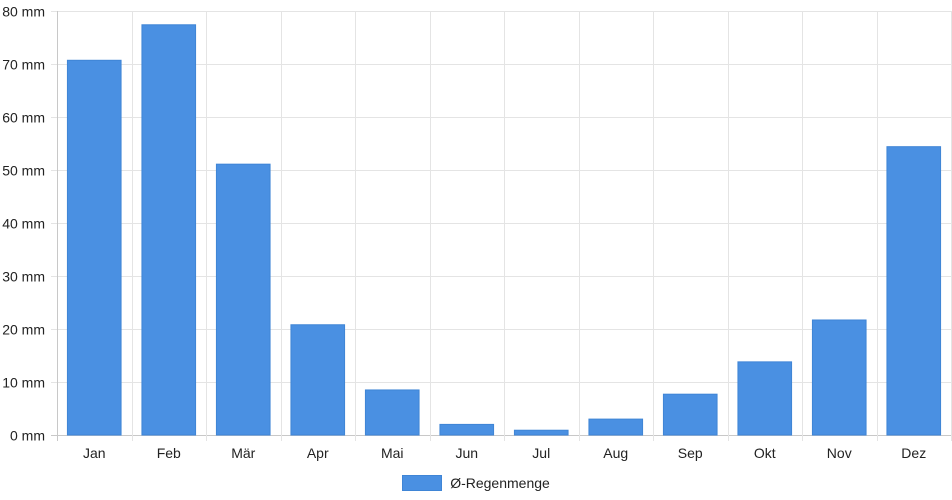 Image resolution: width=952 pixels, height=500 pixels. I want to click on x-axis-tick-labels: Jan Feb Mär Apr Mai Jun Jul Aug Sep Okt Nov Dez, so click(504, 453).